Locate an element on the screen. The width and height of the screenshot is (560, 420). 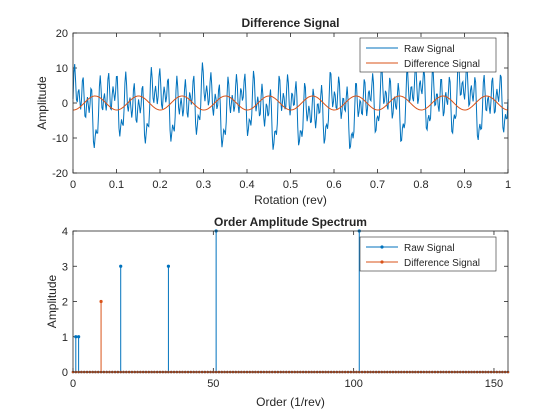
time-x-tick-label: 1 is located at coordinates (508, 185).